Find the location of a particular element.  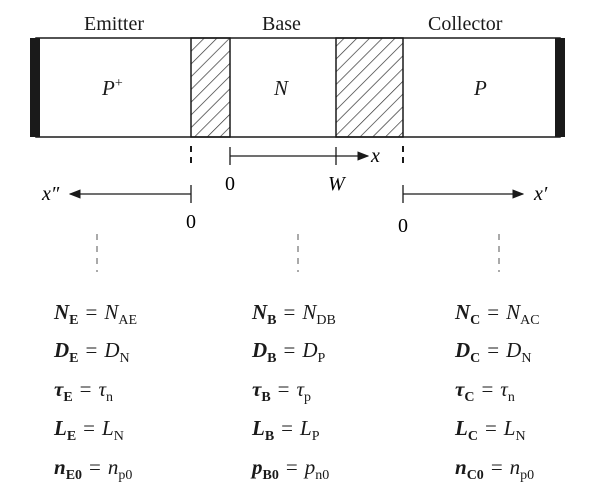

base-doping-label: N is located at coordinates (281, 88).